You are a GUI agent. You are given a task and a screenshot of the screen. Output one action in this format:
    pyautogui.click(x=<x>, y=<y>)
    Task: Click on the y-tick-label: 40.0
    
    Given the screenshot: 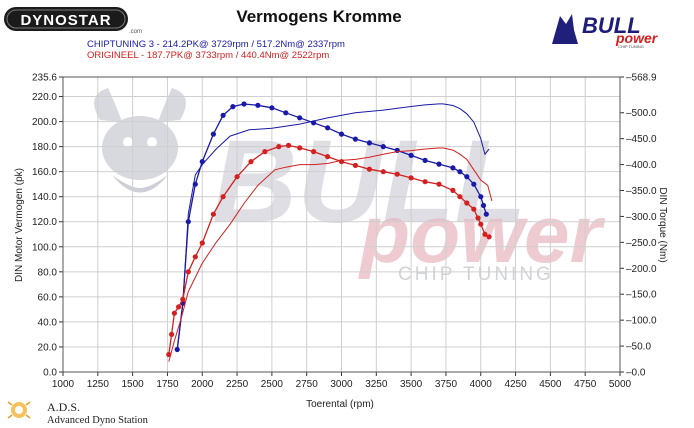 What is the action you would take?
    pyautogui.click(x=48, y=322)
    